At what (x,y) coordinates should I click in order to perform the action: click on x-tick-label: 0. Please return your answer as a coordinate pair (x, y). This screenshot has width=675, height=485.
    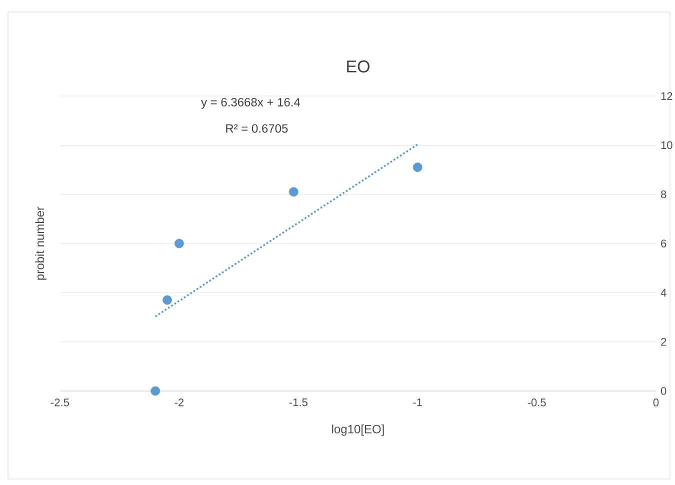
    Looking at the image, I should click on (656, 402).